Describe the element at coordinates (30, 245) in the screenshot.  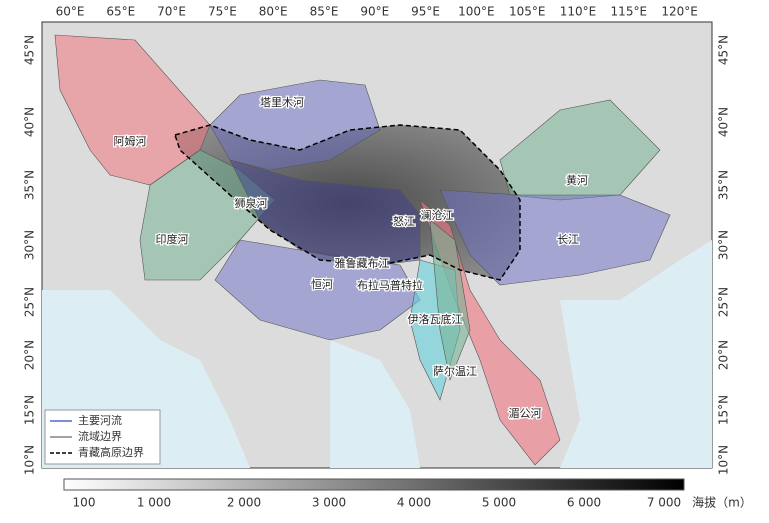
I see `lat-label-left: 30°N` at that location.